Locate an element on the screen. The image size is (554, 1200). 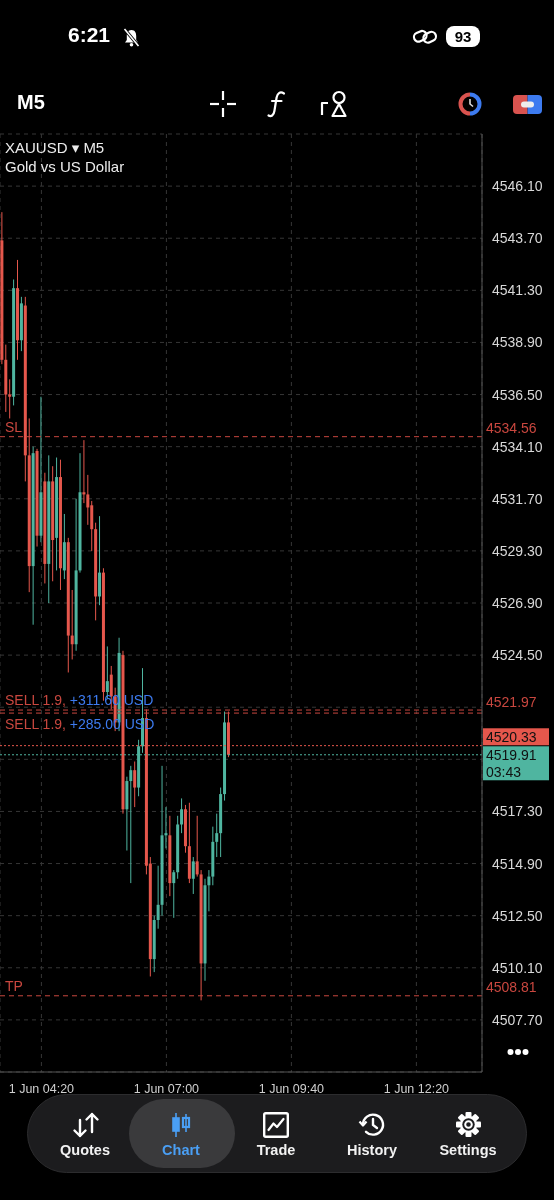
text: Gold vs US Dollar is located at coordinates (65, 166).